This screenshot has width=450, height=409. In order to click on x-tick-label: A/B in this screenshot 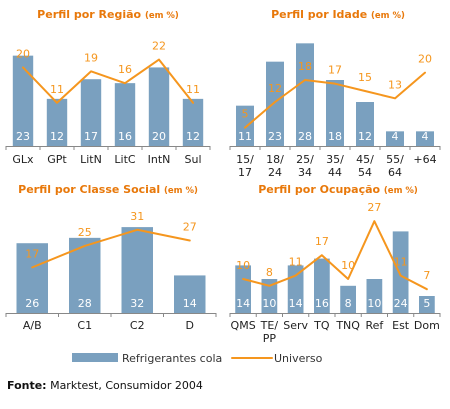, I will do `click(32, 325)`.